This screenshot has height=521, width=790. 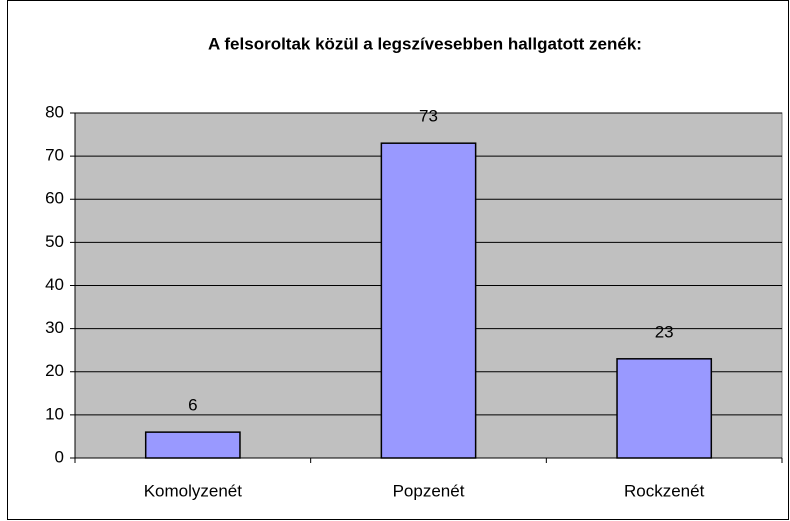 What do you see at coordinates (664, 490) in the screenshot?
I see `x-tick-label: Rockzenét` at bounding box center [664, 490].